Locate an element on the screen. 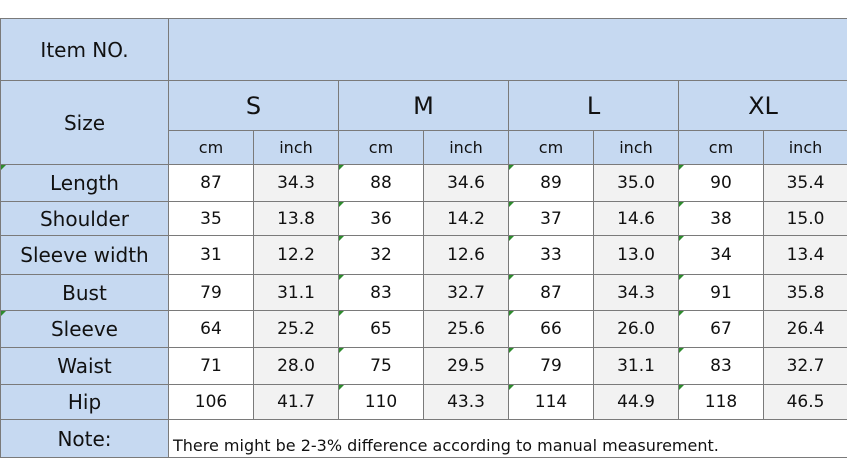 The width and height of the screenshot is (847, 470). table-row: Bust 79 31.1 83 32.7 87 34.3 91 35.8 is located at coordinates (423, 292).